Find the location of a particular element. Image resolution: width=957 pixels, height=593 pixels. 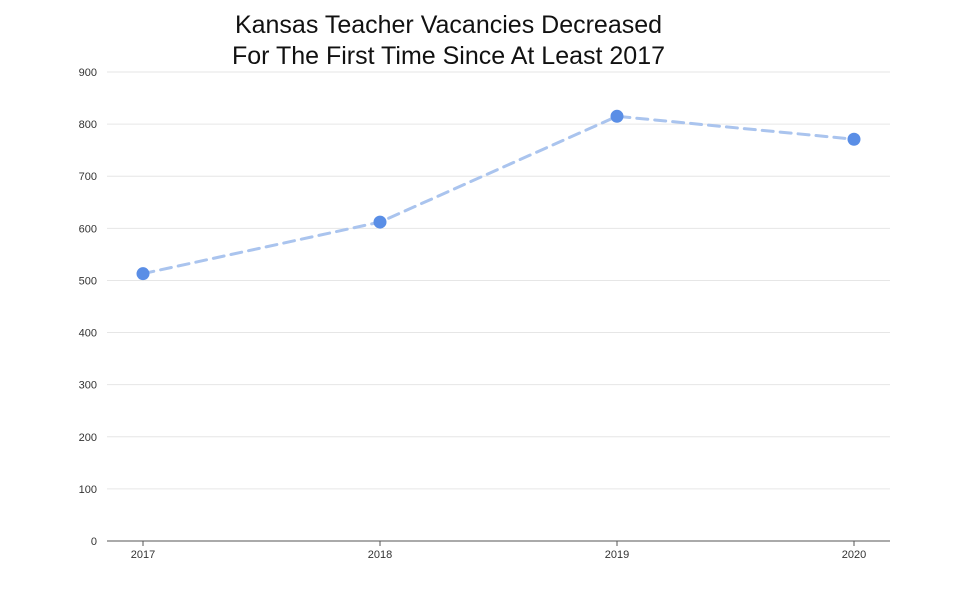

y-tick-label: 900 is located at coordinates (88, 73).